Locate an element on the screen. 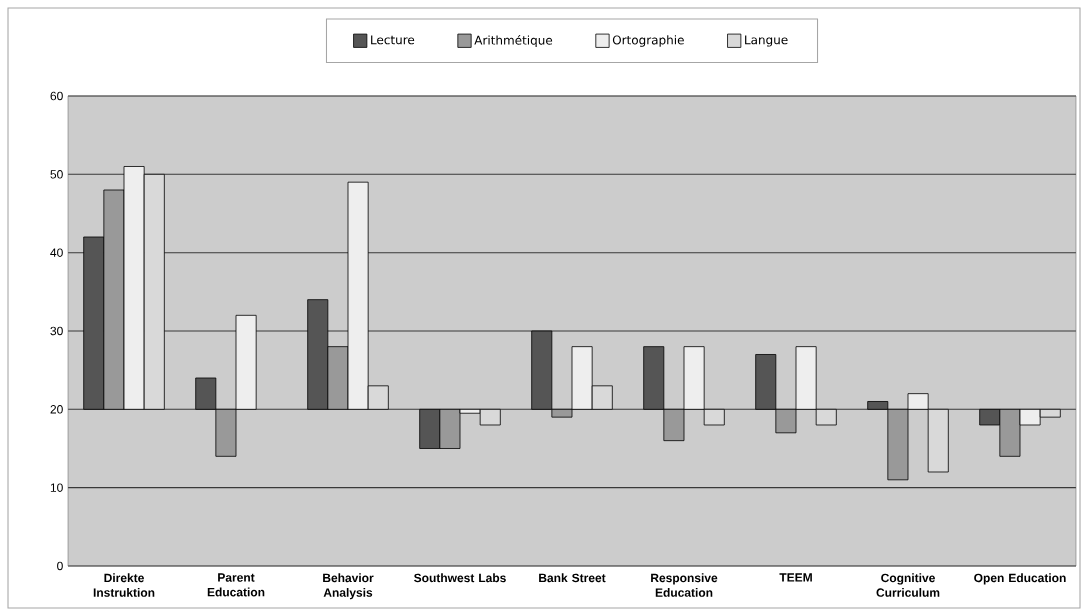 The width and height of the screenshot is (1088, 616). x-tick-label: Open Education is located at coordinates (1020, 579).